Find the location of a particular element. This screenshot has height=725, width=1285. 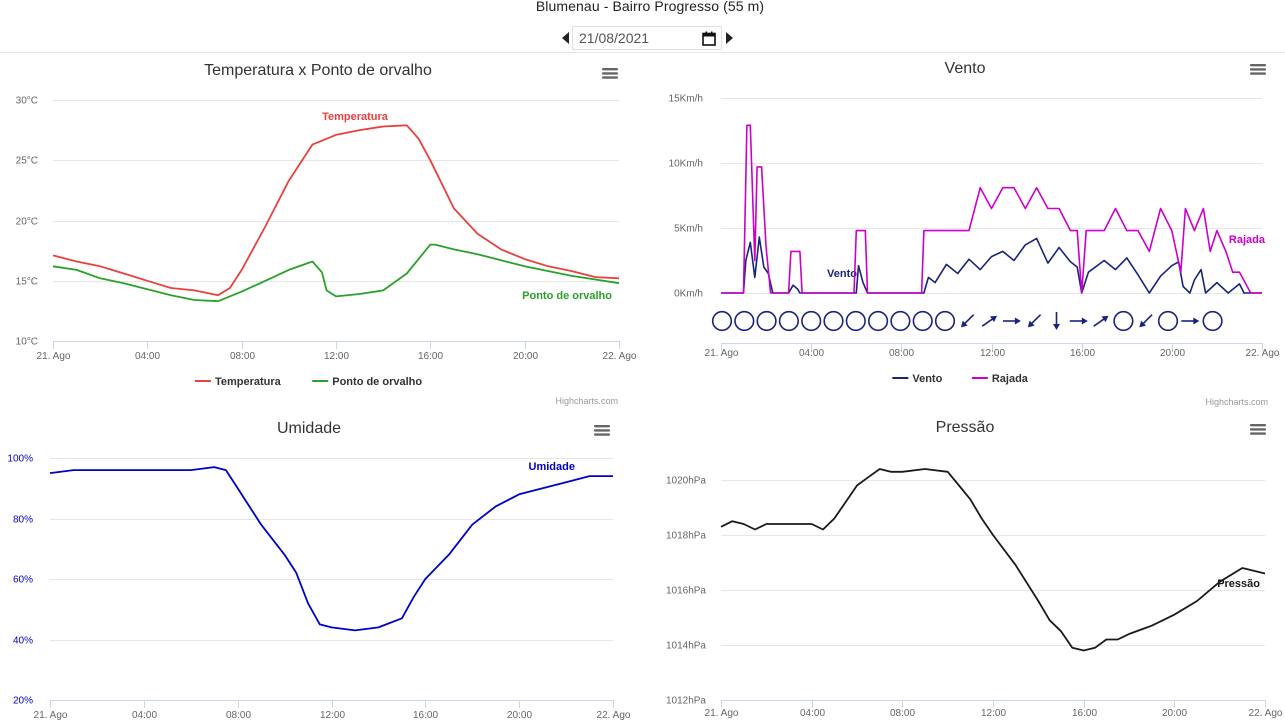

y-tick-label: 25°C is located at coordinates (27, 161).